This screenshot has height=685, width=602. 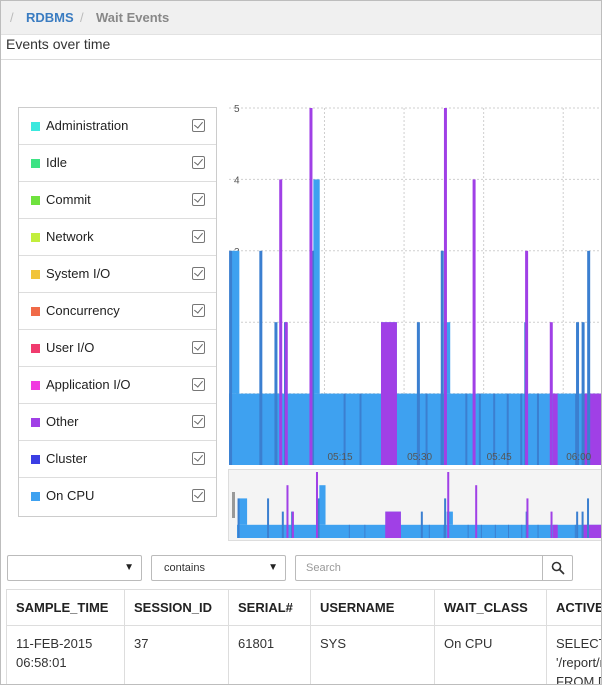 What do you see at coordinates (117, 163) in the screenshot?
I see `legend-item-idle: Idle` at bounding box center [117, 163].